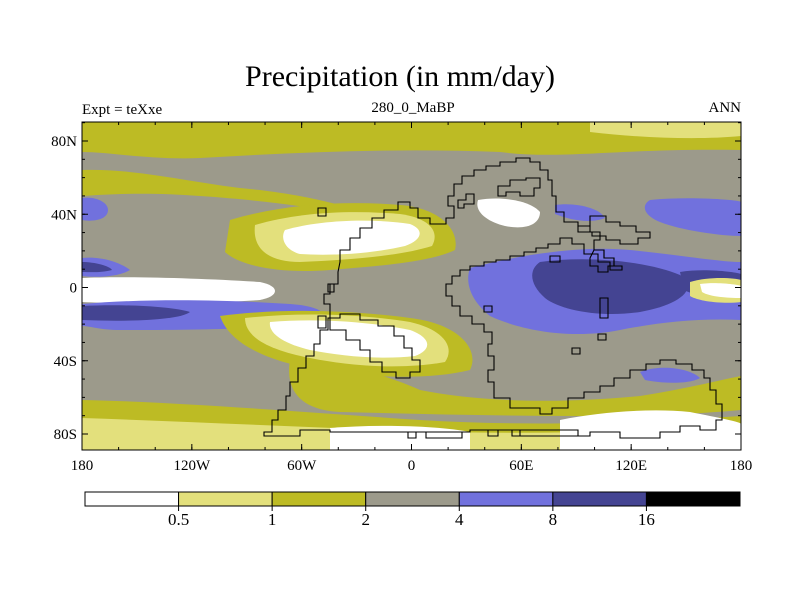 This screenshot has width=800, height=600. What do you see at coordinates (650, 430) in the screenshot?
I see `field-s-polar-white` at bounding box center [650, 430].